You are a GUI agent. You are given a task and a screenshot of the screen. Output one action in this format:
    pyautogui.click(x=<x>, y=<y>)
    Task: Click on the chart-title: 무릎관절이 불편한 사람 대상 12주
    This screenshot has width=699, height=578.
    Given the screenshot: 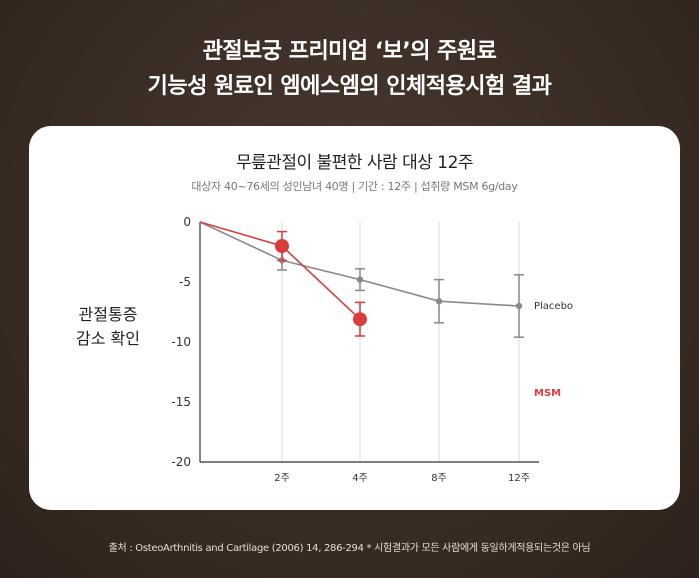 What is the action you would take?
    pyautogui.click(x=354, y=163)
    